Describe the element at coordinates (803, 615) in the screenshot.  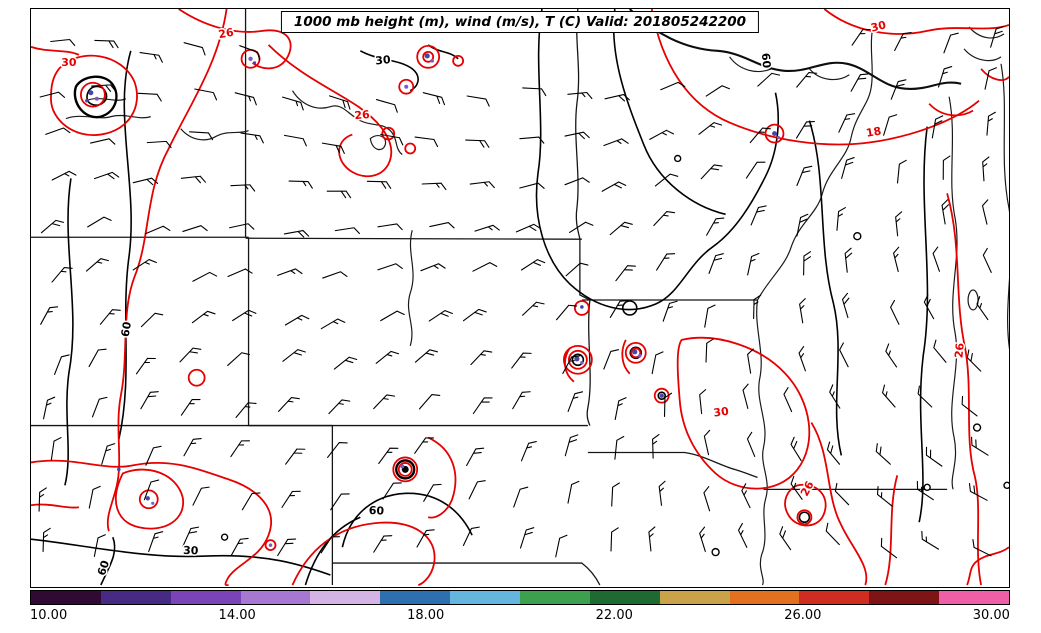
I see `colorbar-tick-label: 26.00` at that location.